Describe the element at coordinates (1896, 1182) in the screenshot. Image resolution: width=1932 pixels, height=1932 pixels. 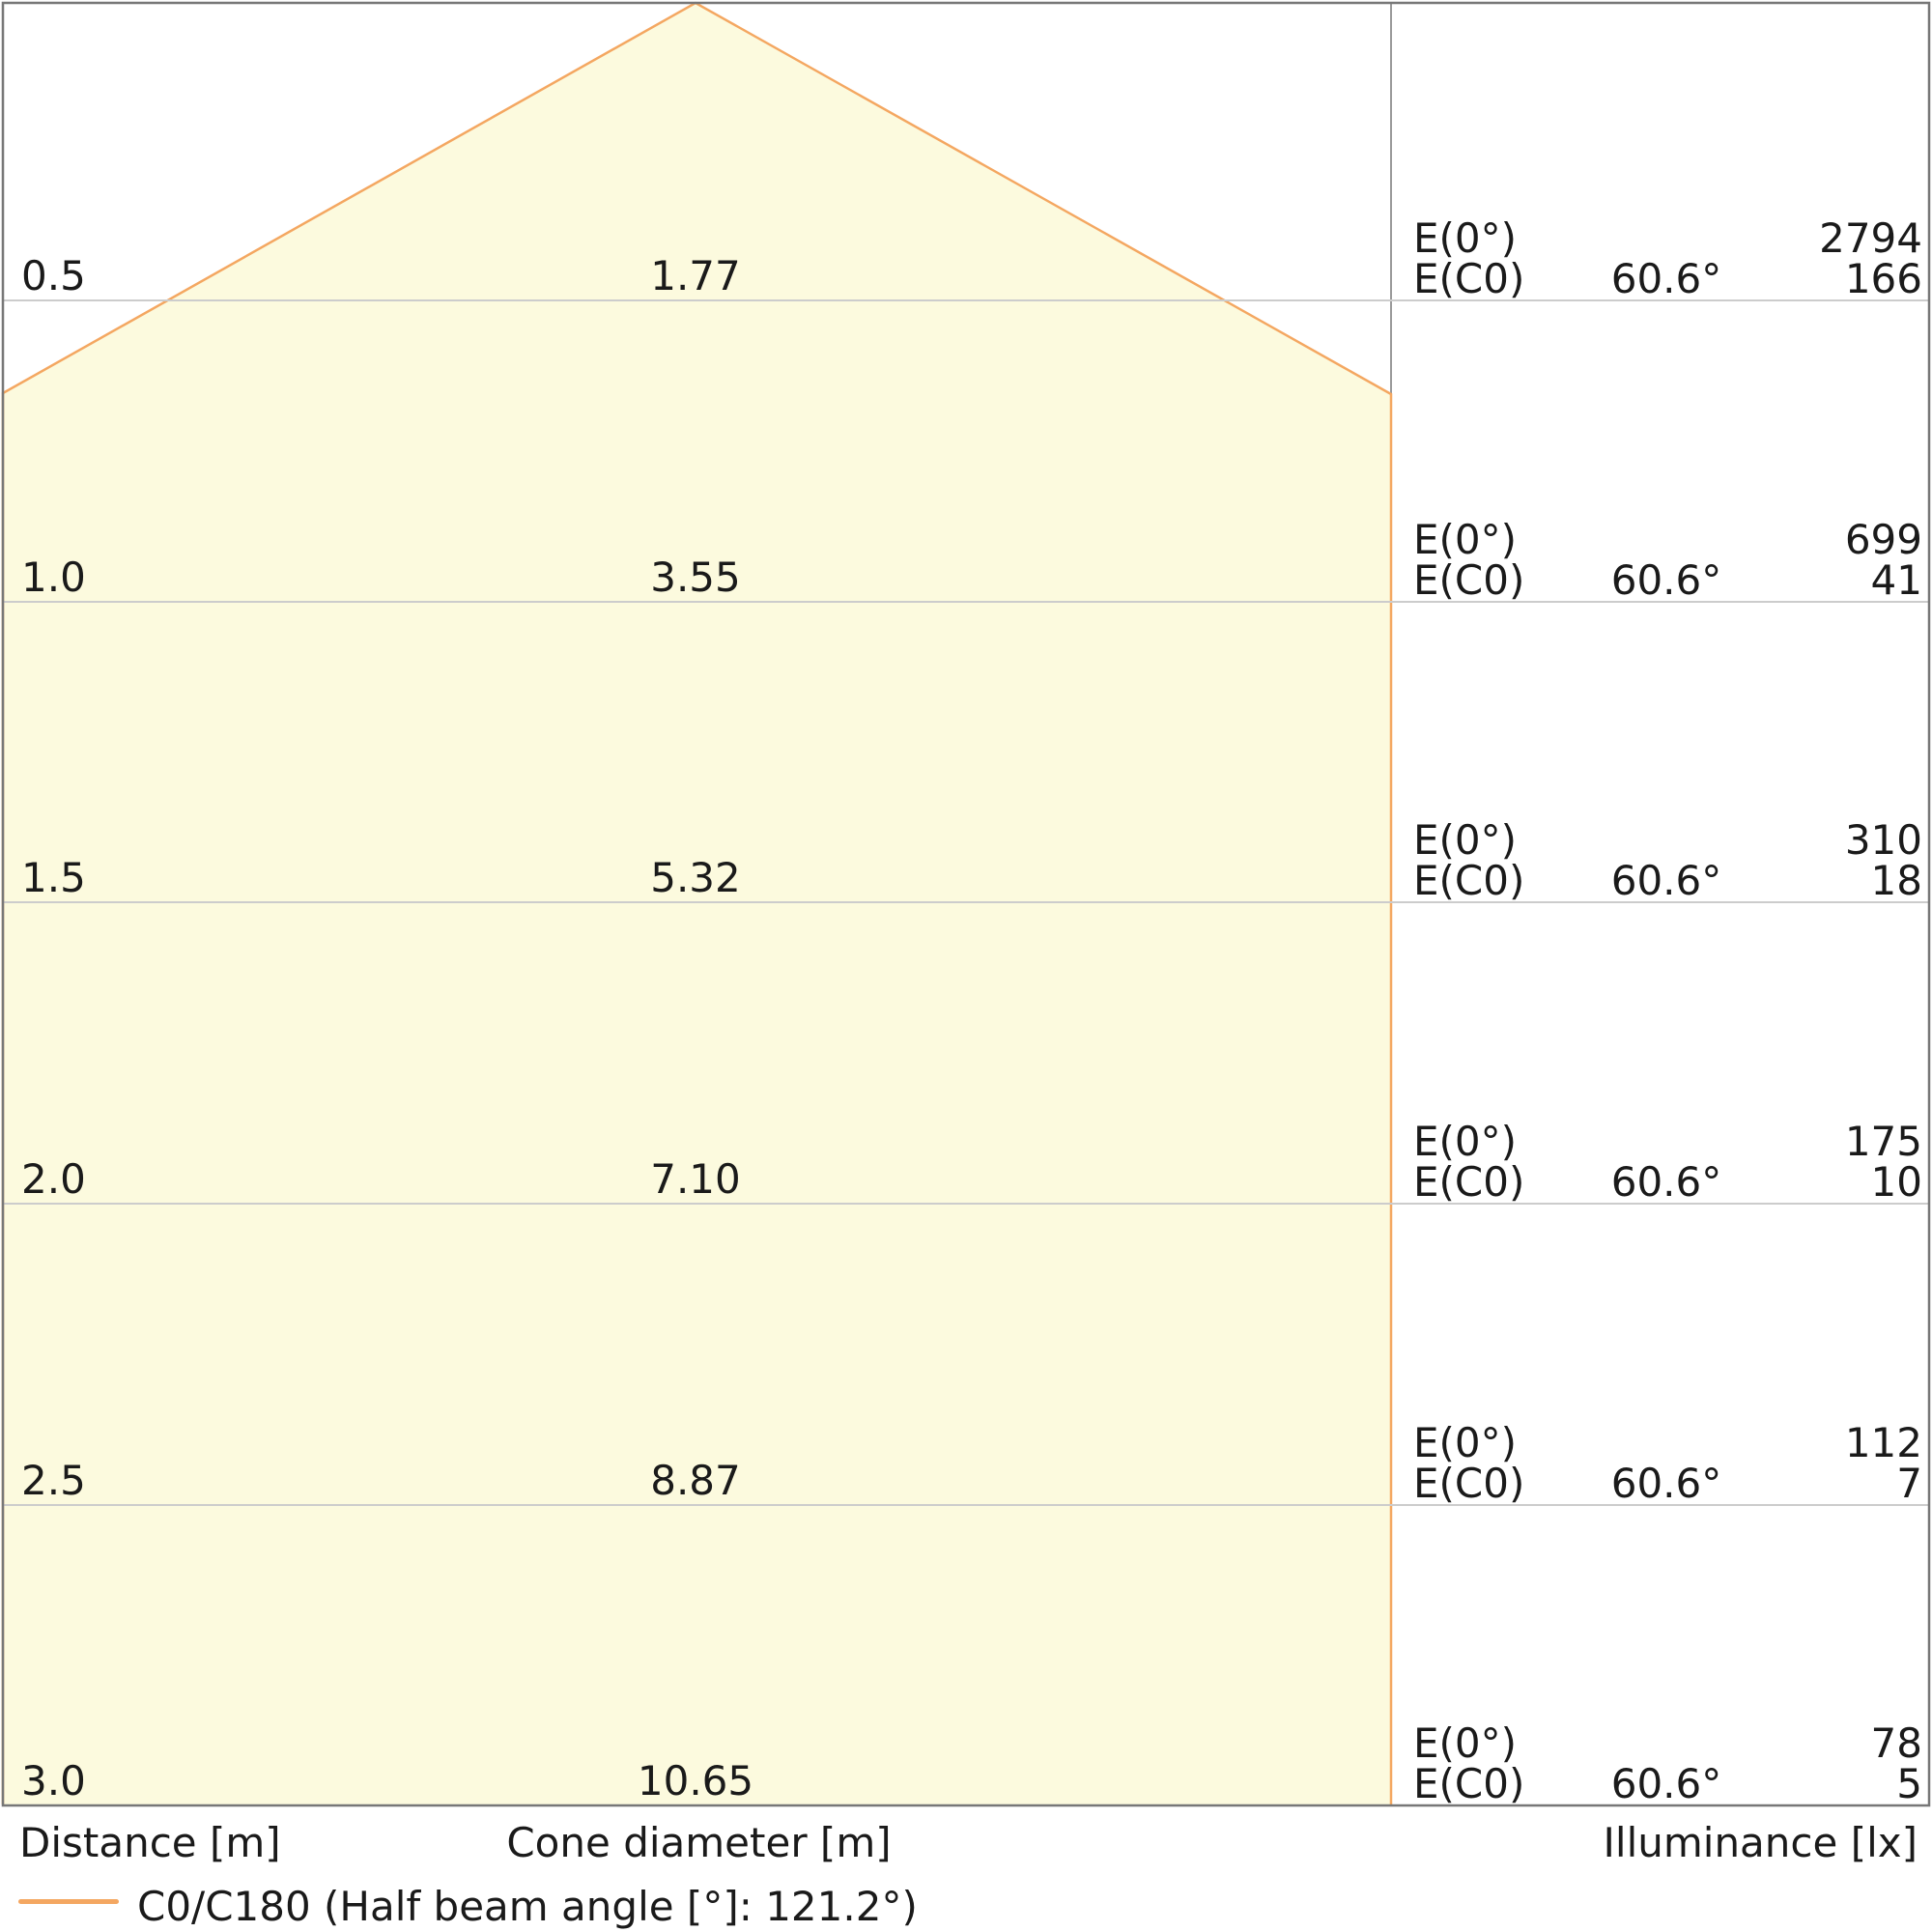
I see `ec0-value: 10` at that location.